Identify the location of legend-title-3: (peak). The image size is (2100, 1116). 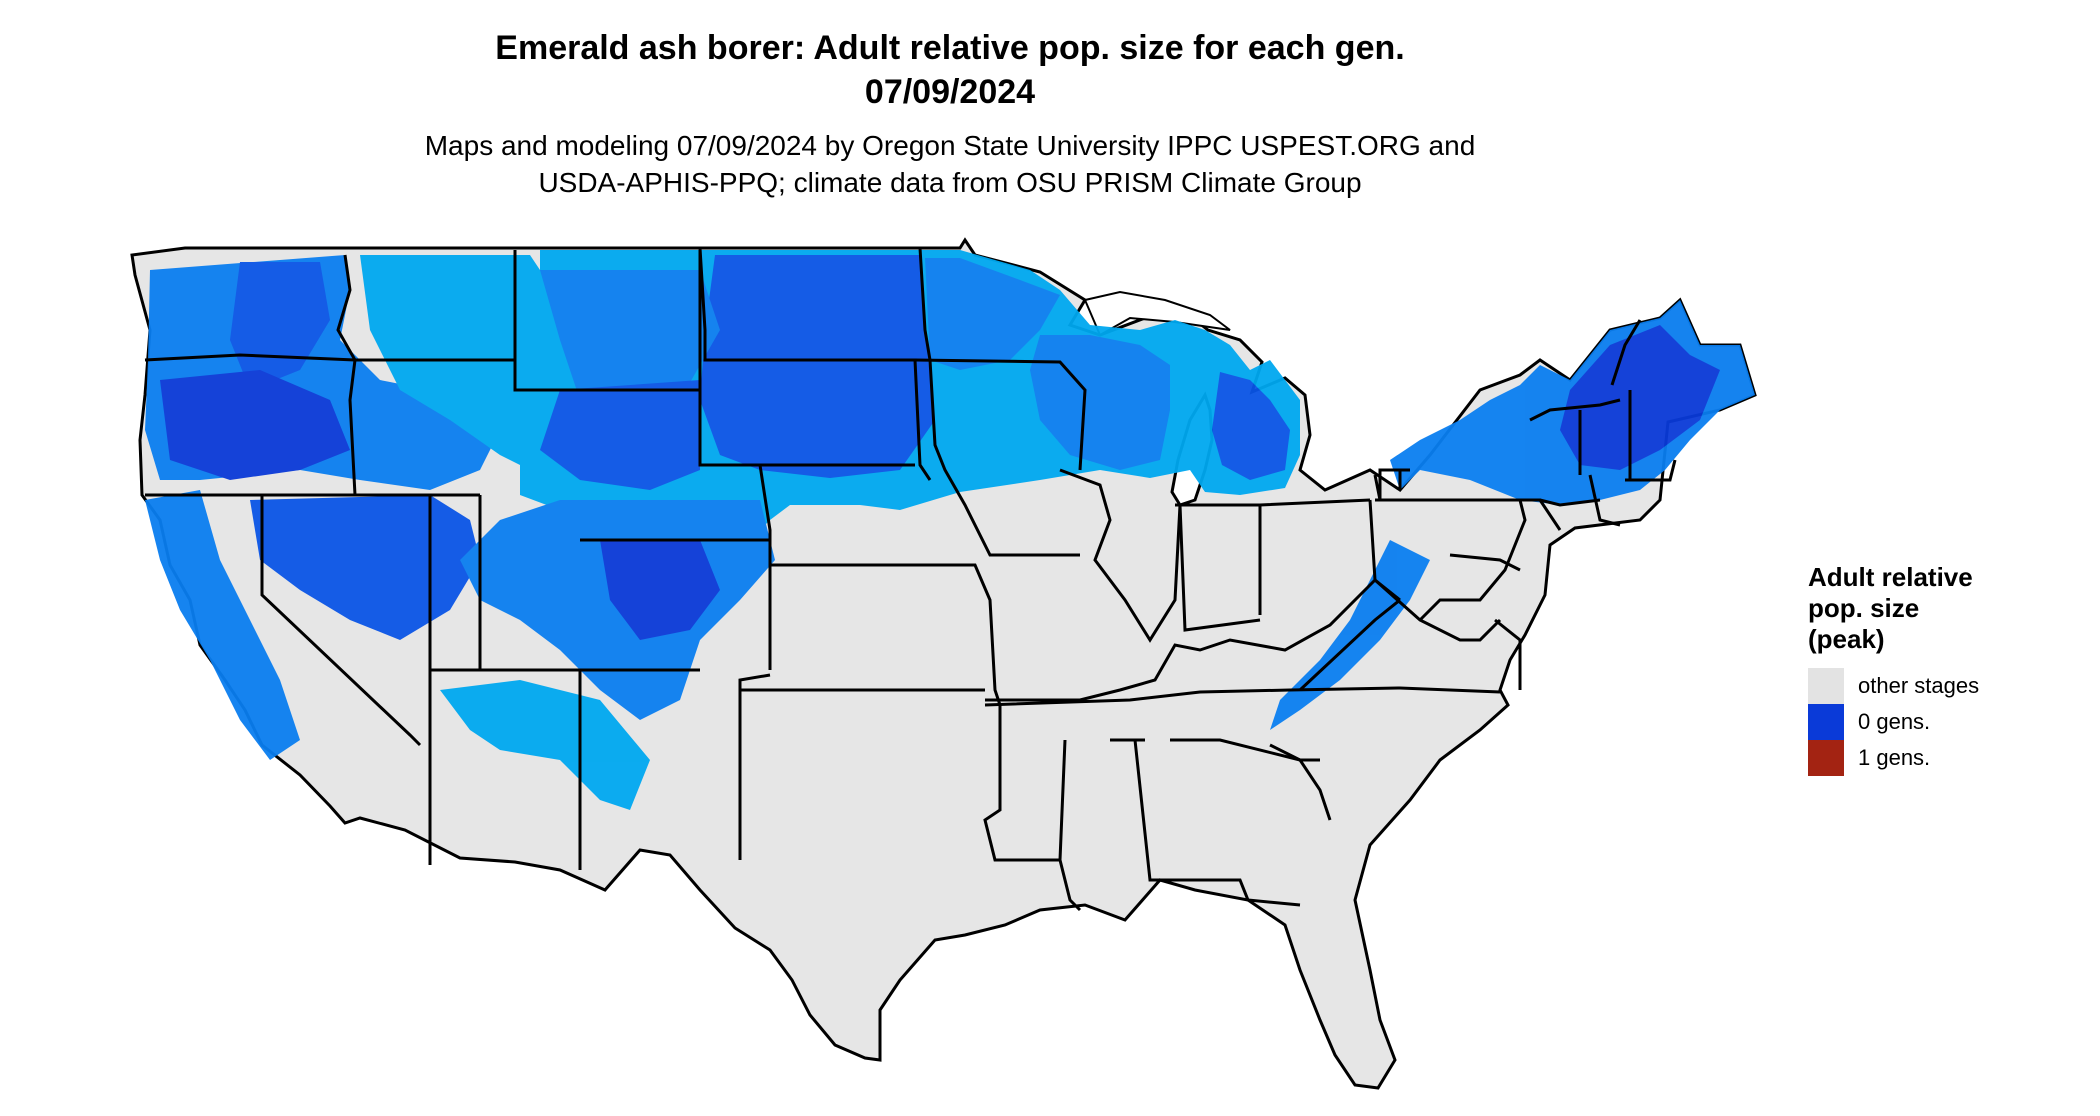
(1846, 639).